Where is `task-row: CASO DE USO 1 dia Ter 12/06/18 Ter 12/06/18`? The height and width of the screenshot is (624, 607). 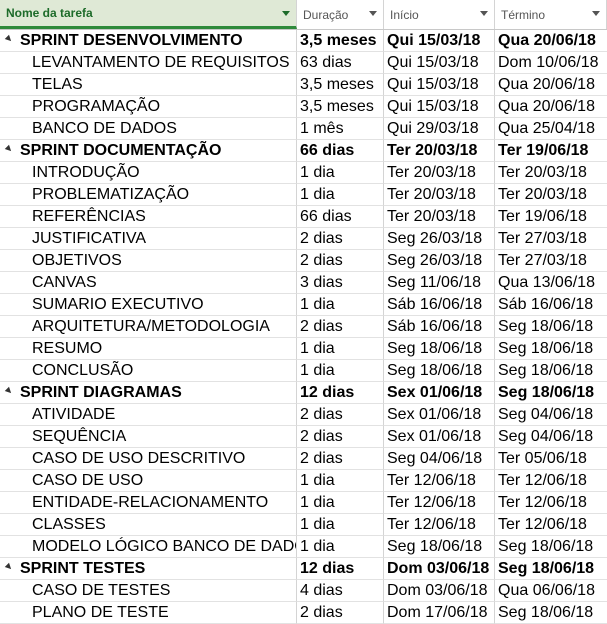
task-row: CASO DE USO 1 dia Ter 12/06/18 Ter 12/06/18 is located at coordinates (303, 481).